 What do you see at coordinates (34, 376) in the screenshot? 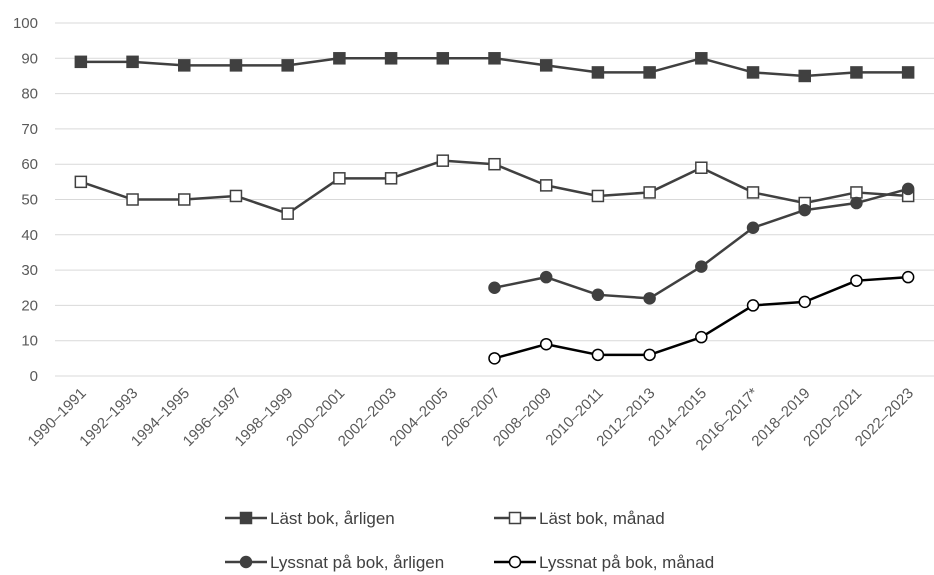
I see `y-tick-label: 0` at bounding box center [34, 376].